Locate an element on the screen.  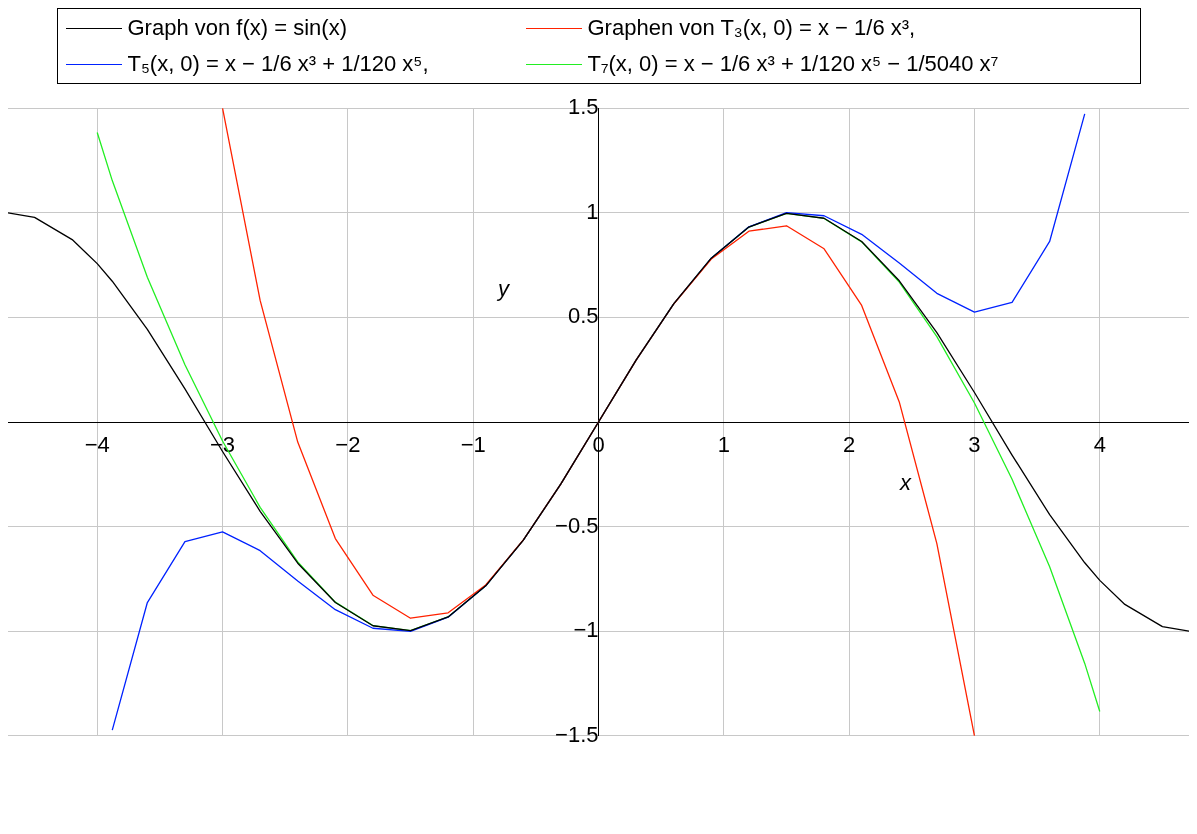
y-tick-label: 1 is located at coordinates (592, 211).